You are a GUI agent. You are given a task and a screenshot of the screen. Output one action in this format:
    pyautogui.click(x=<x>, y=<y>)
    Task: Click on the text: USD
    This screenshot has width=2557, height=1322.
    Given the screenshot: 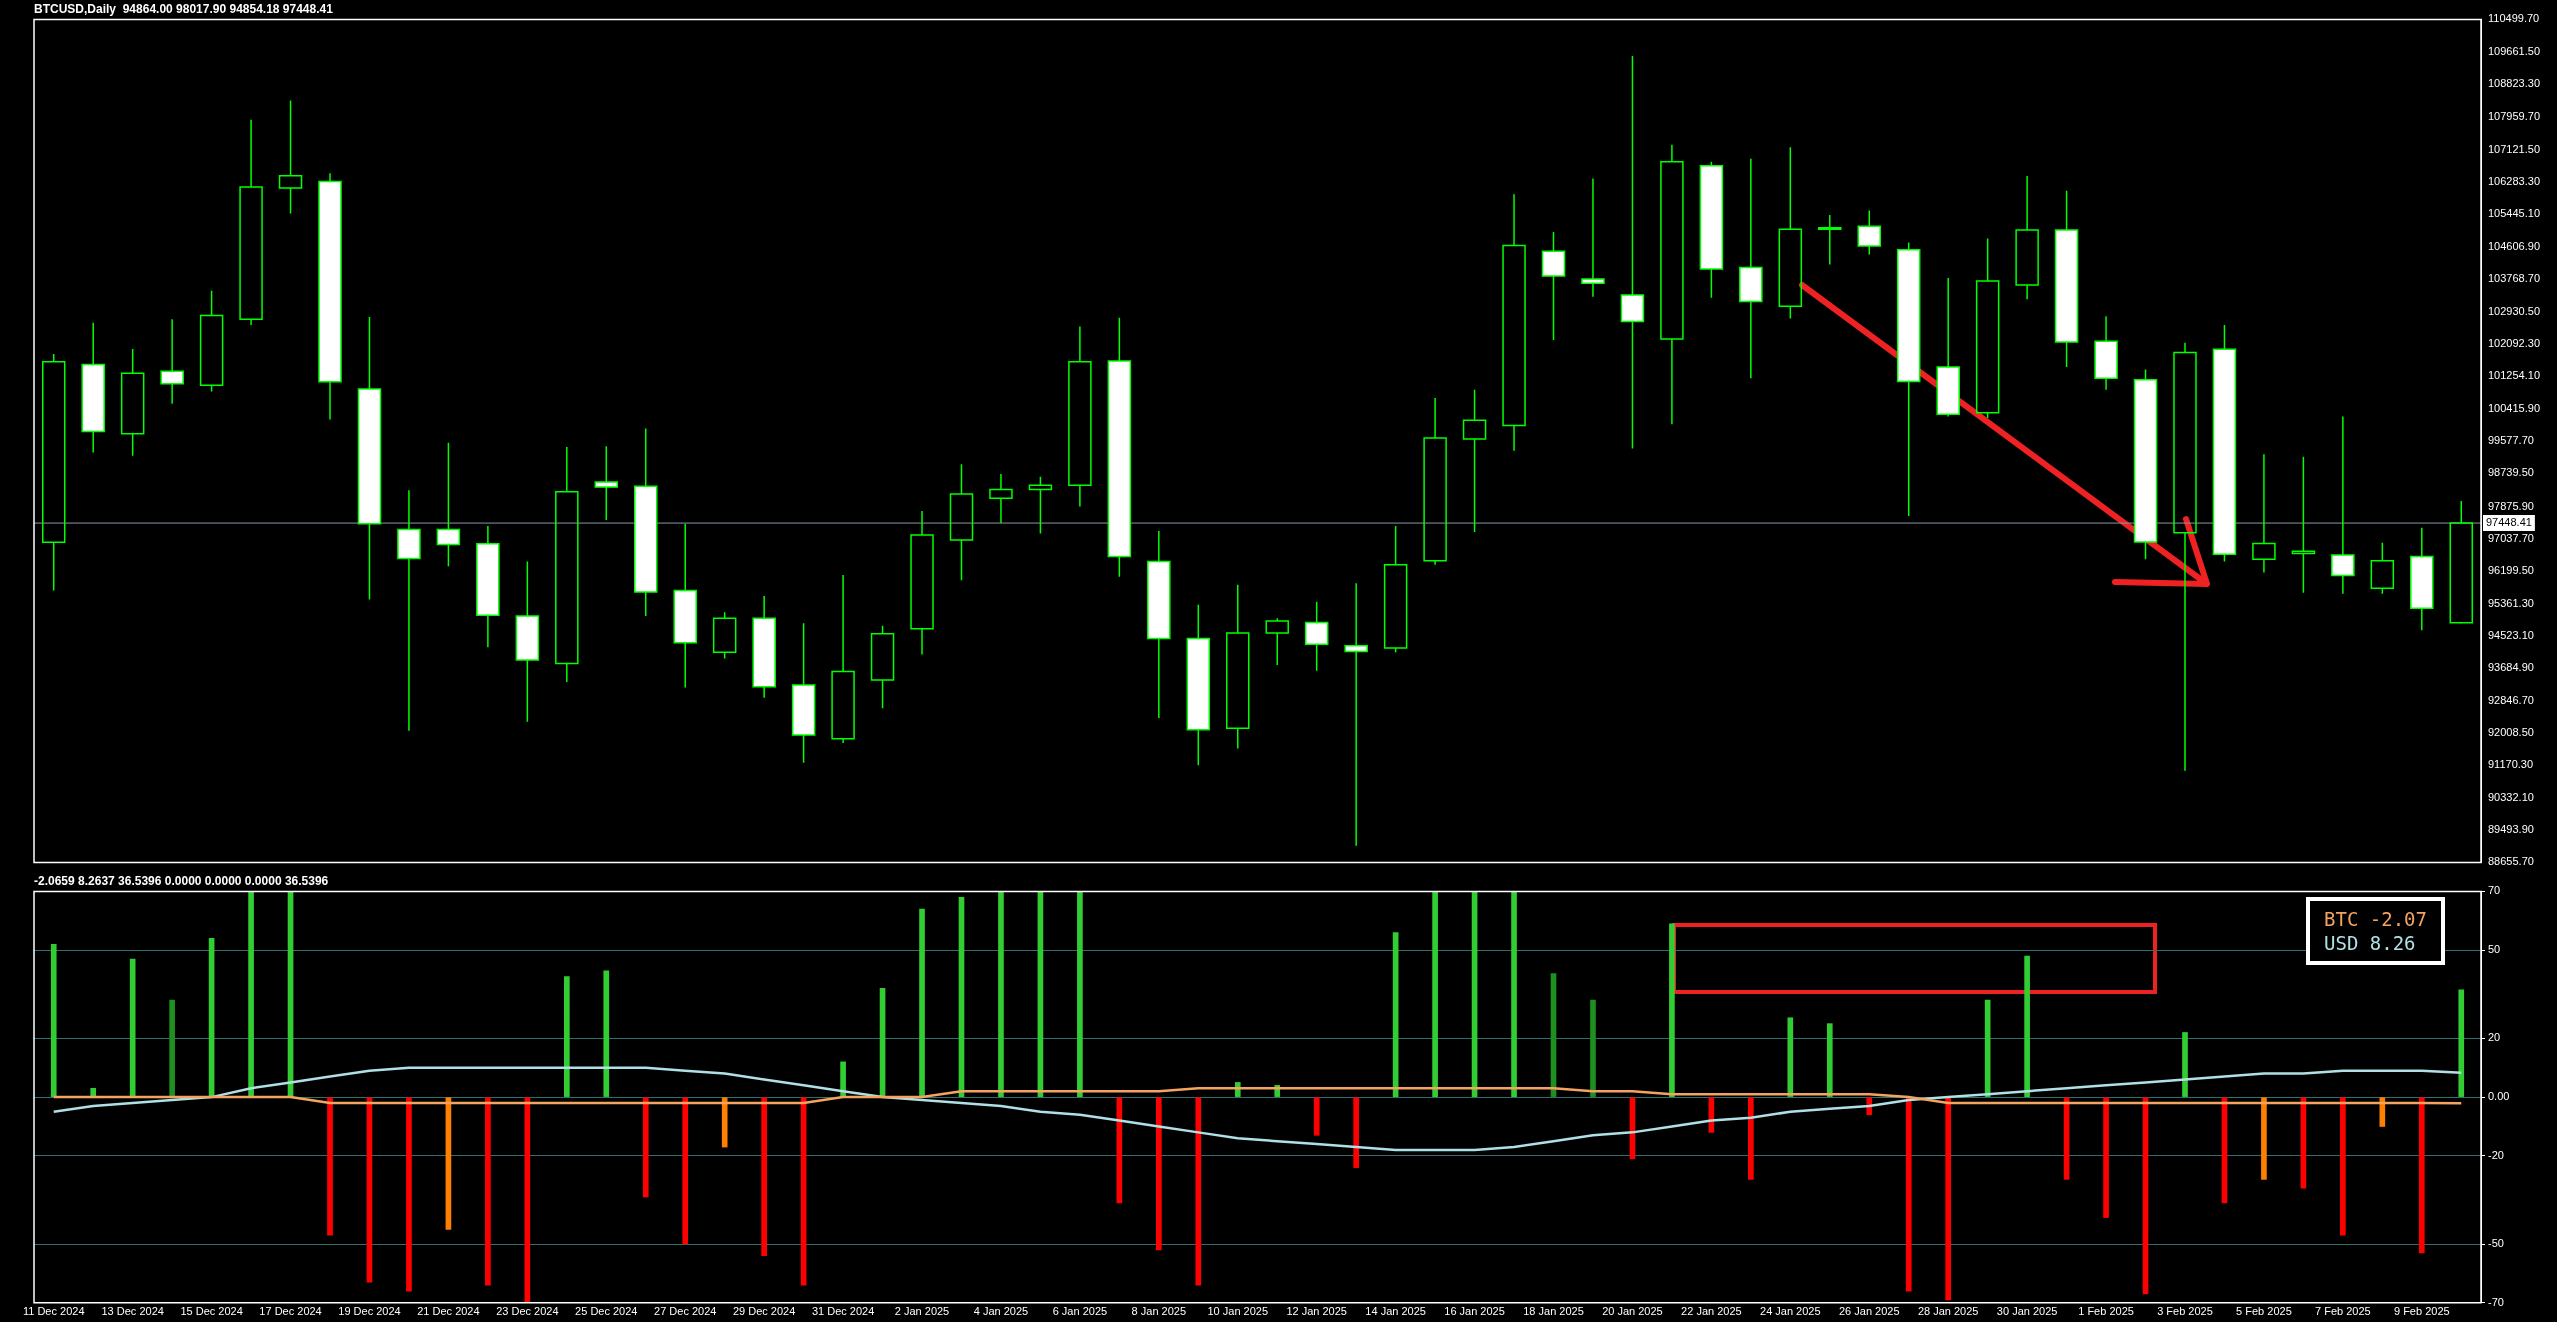 What is the action you would take?
    pyautogui.click(x=2341, y=943)
    